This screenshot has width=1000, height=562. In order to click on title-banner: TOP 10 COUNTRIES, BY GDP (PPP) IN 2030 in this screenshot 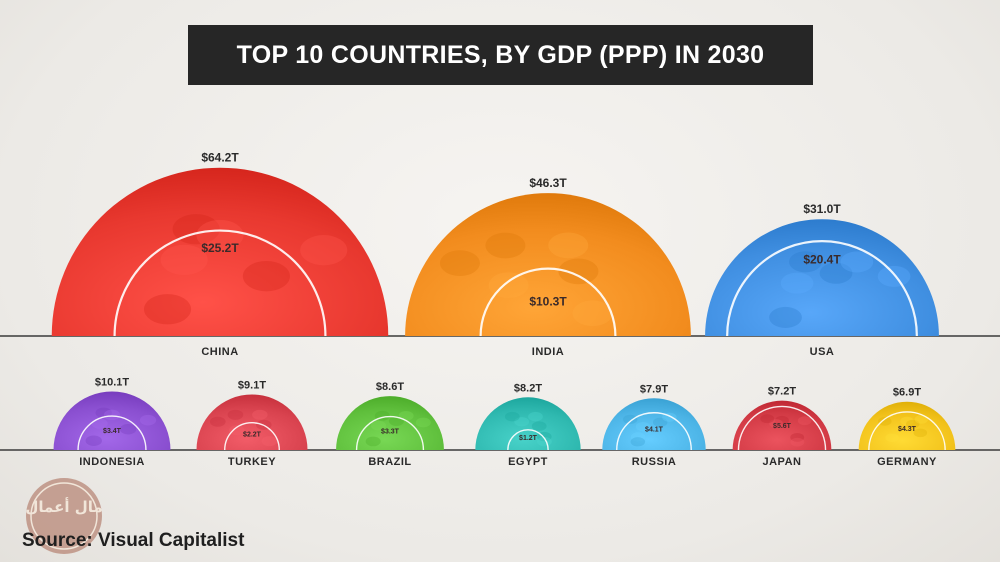, I will do `click(500, 55)`.